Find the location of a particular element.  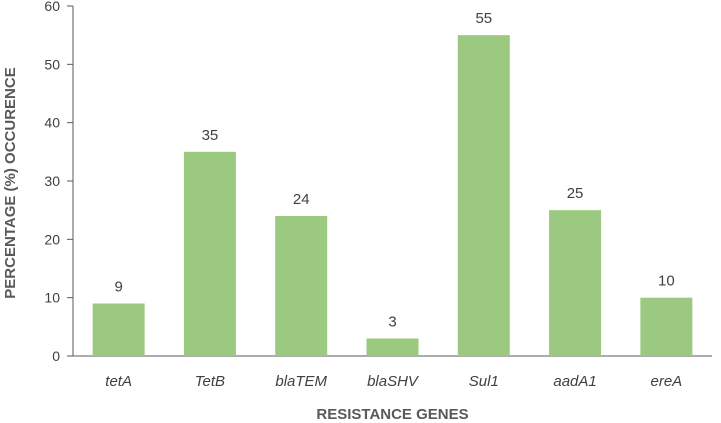

data-label: 24 is located at coordinates (301, 199).